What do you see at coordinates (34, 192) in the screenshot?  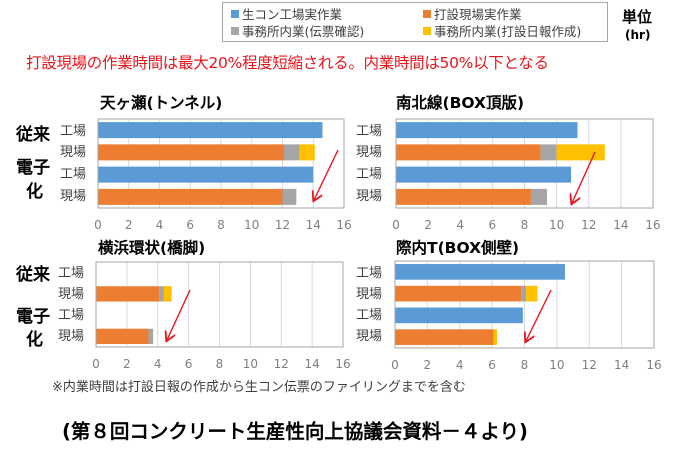 I see `group-label-digital-2: 化` at bounding box center [34, 192].